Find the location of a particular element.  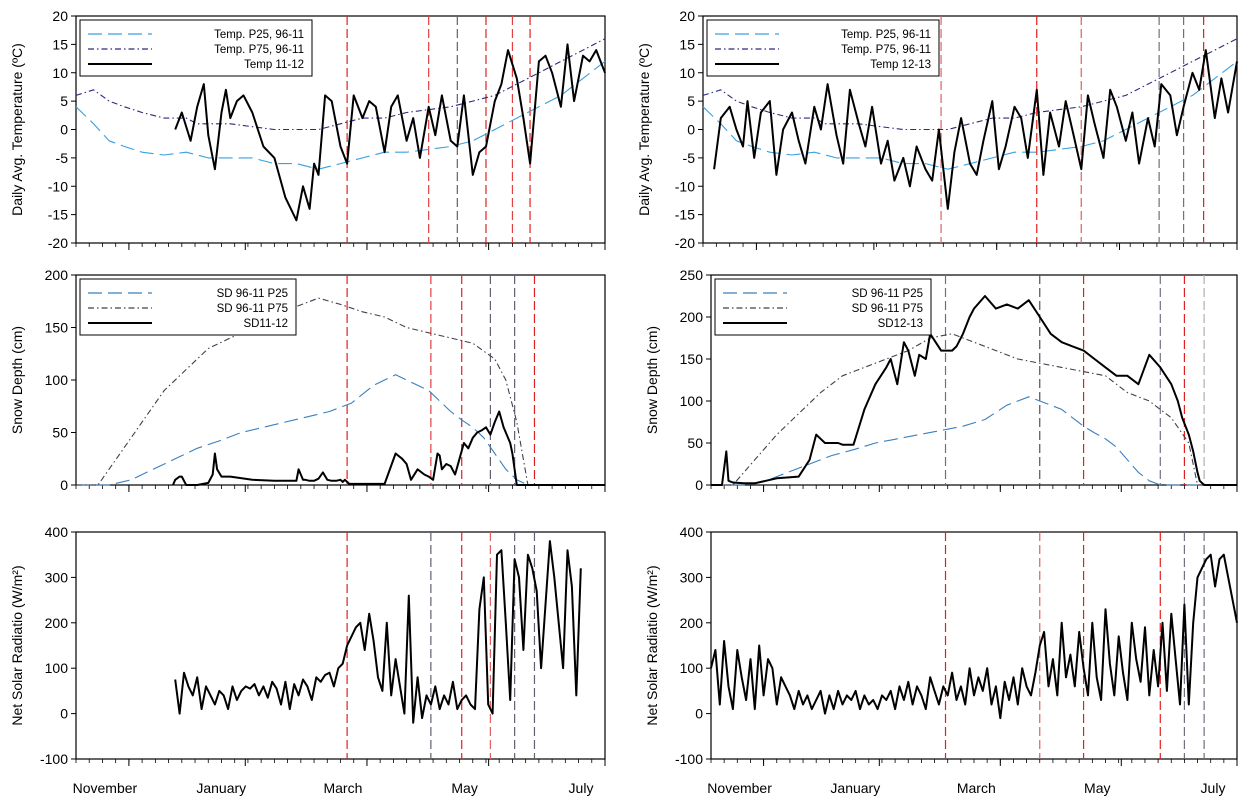

legend-label: Temp 11-12 is located at coordinates (274, 65).